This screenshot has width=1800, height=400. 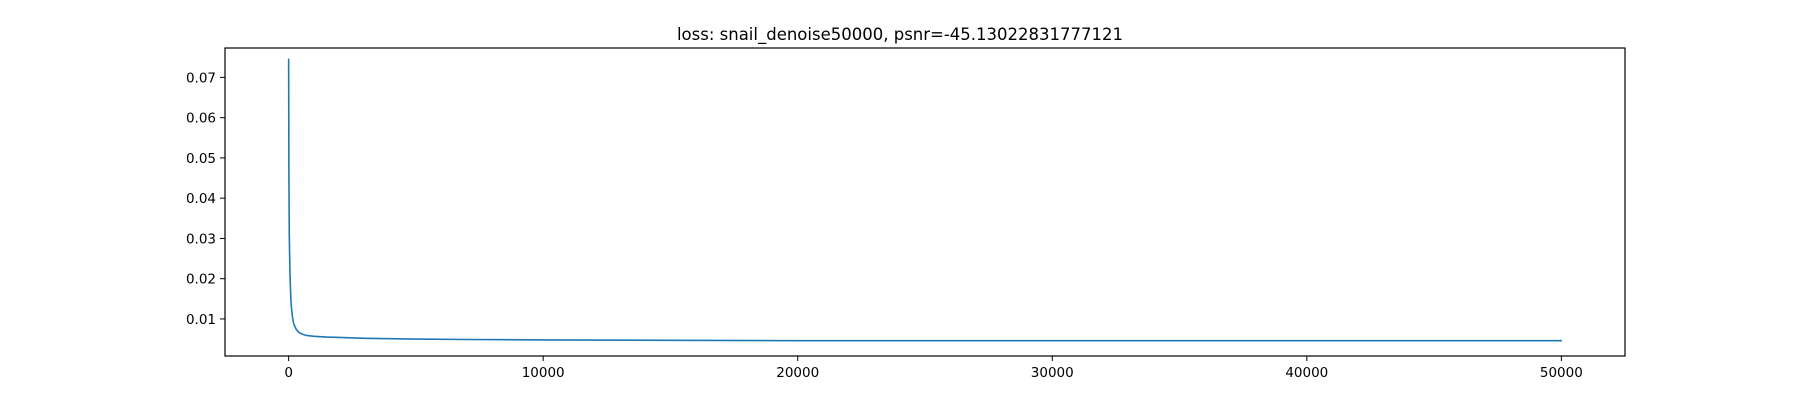 I want to click on y-tick-label: 0.04, so click(x=201, y=199).